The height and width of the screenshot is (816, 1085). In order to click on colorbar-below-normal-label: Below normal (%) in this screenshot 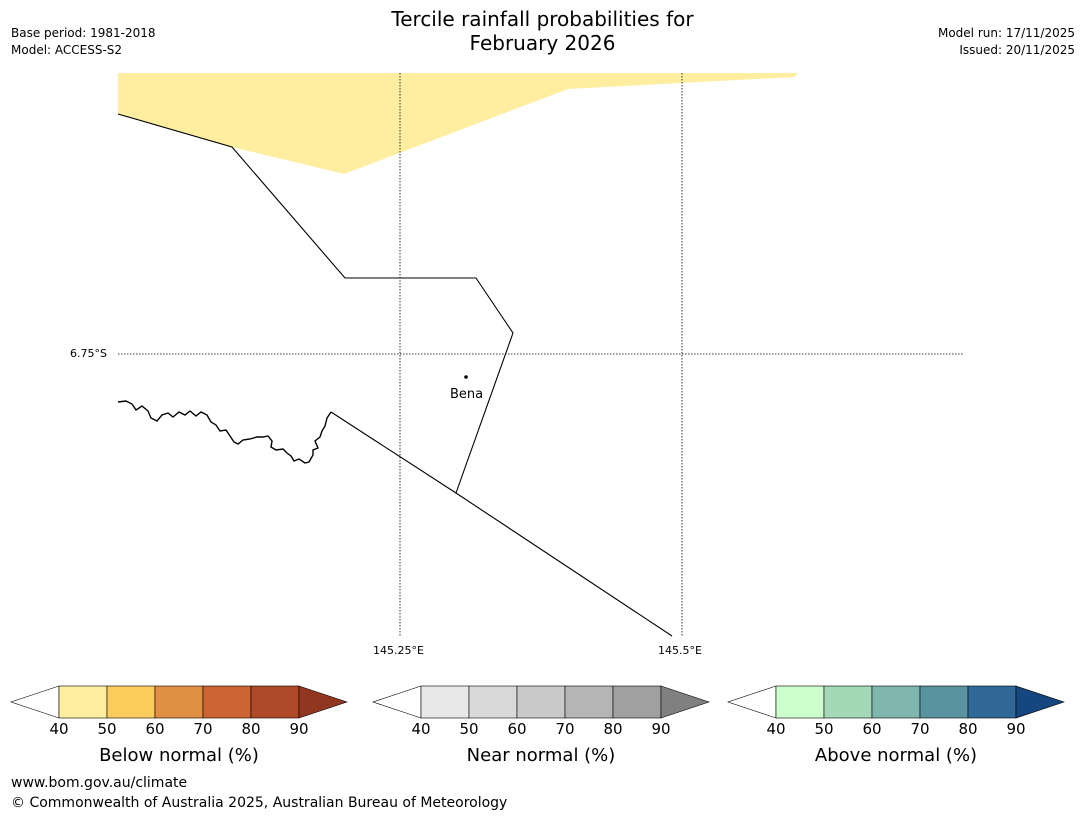, I will do `click(179, 755)`.